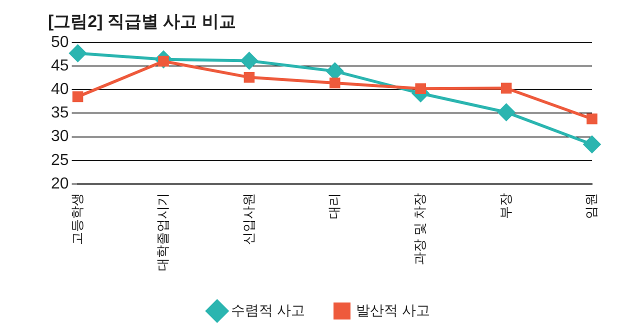 The width and height of the screenshot is (640, 336). What do you see at coordinates (60, 89) in the screenshot?
I see `y-tick-label: 40` at bounding box center [60, 89].